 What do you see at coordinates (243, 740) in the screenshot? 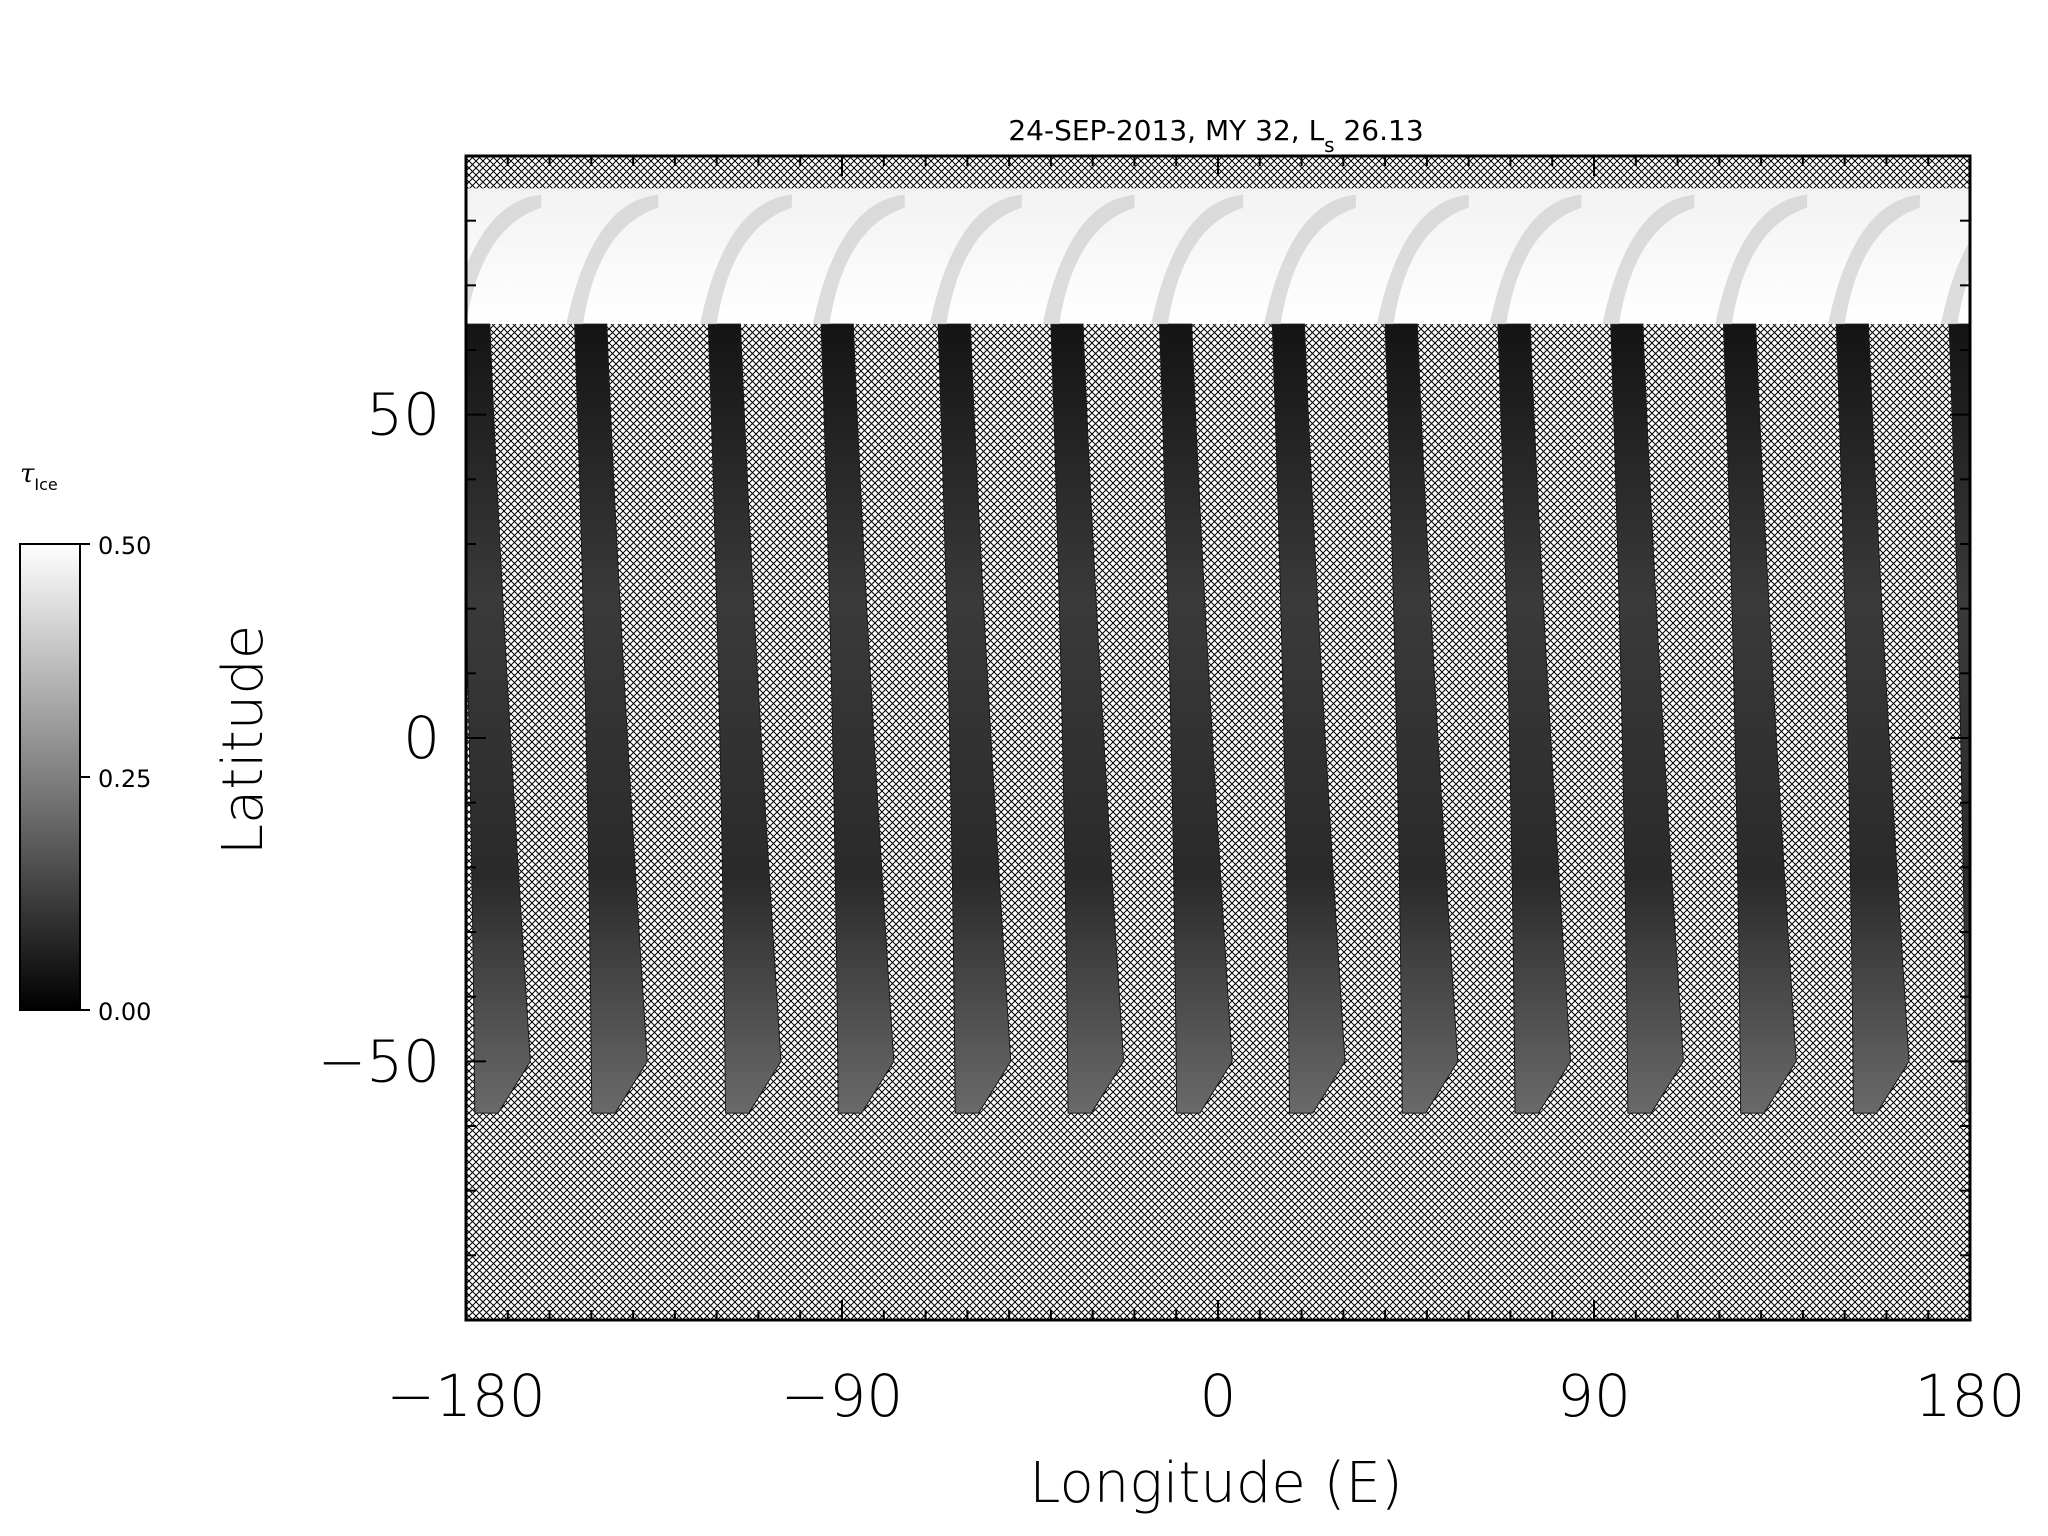
I see `y-axis-title: Latitude` at bounding box center [243, 740].